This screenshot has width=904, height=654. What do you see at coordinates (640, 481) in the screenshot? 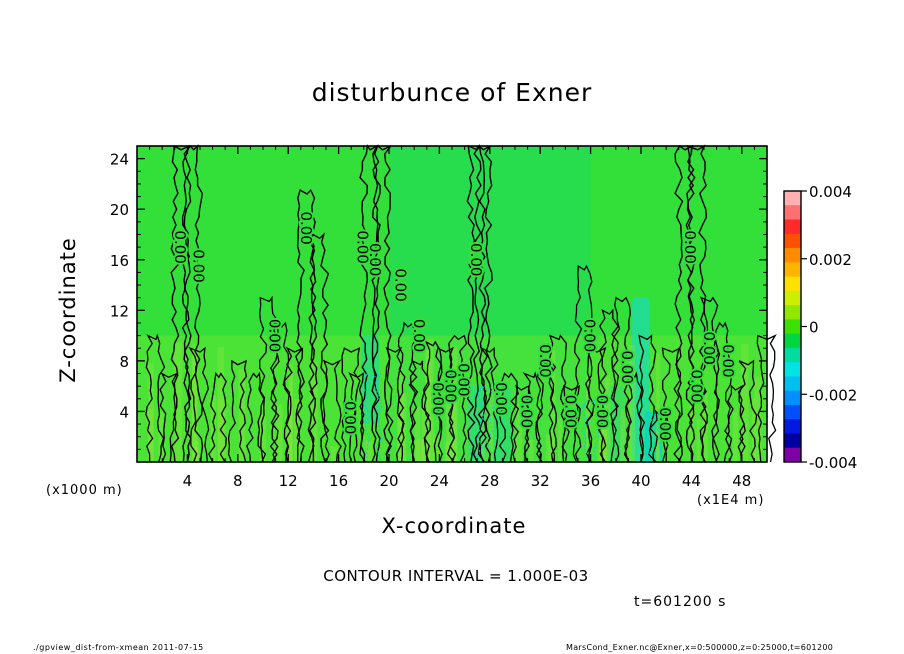
I see `x-tick-label: 40` at bounding box center [640, 481].